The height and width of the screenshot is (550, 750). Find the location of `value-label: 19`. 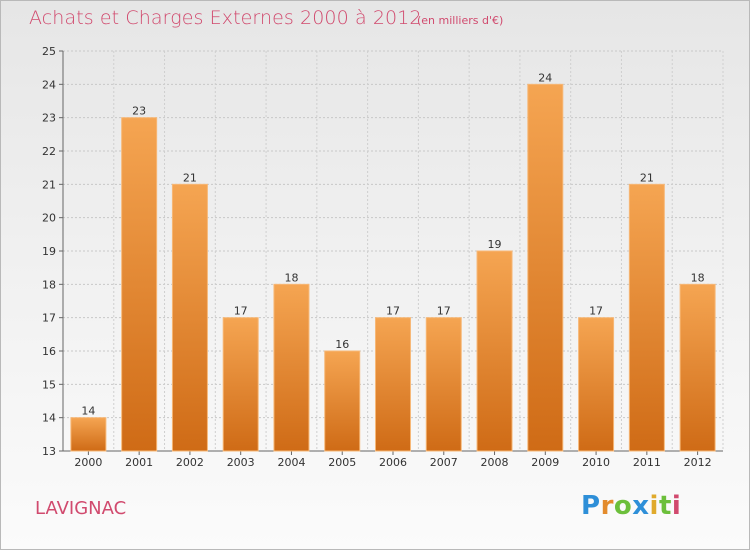

value-label: 19 is located at coordinates (495, 244).